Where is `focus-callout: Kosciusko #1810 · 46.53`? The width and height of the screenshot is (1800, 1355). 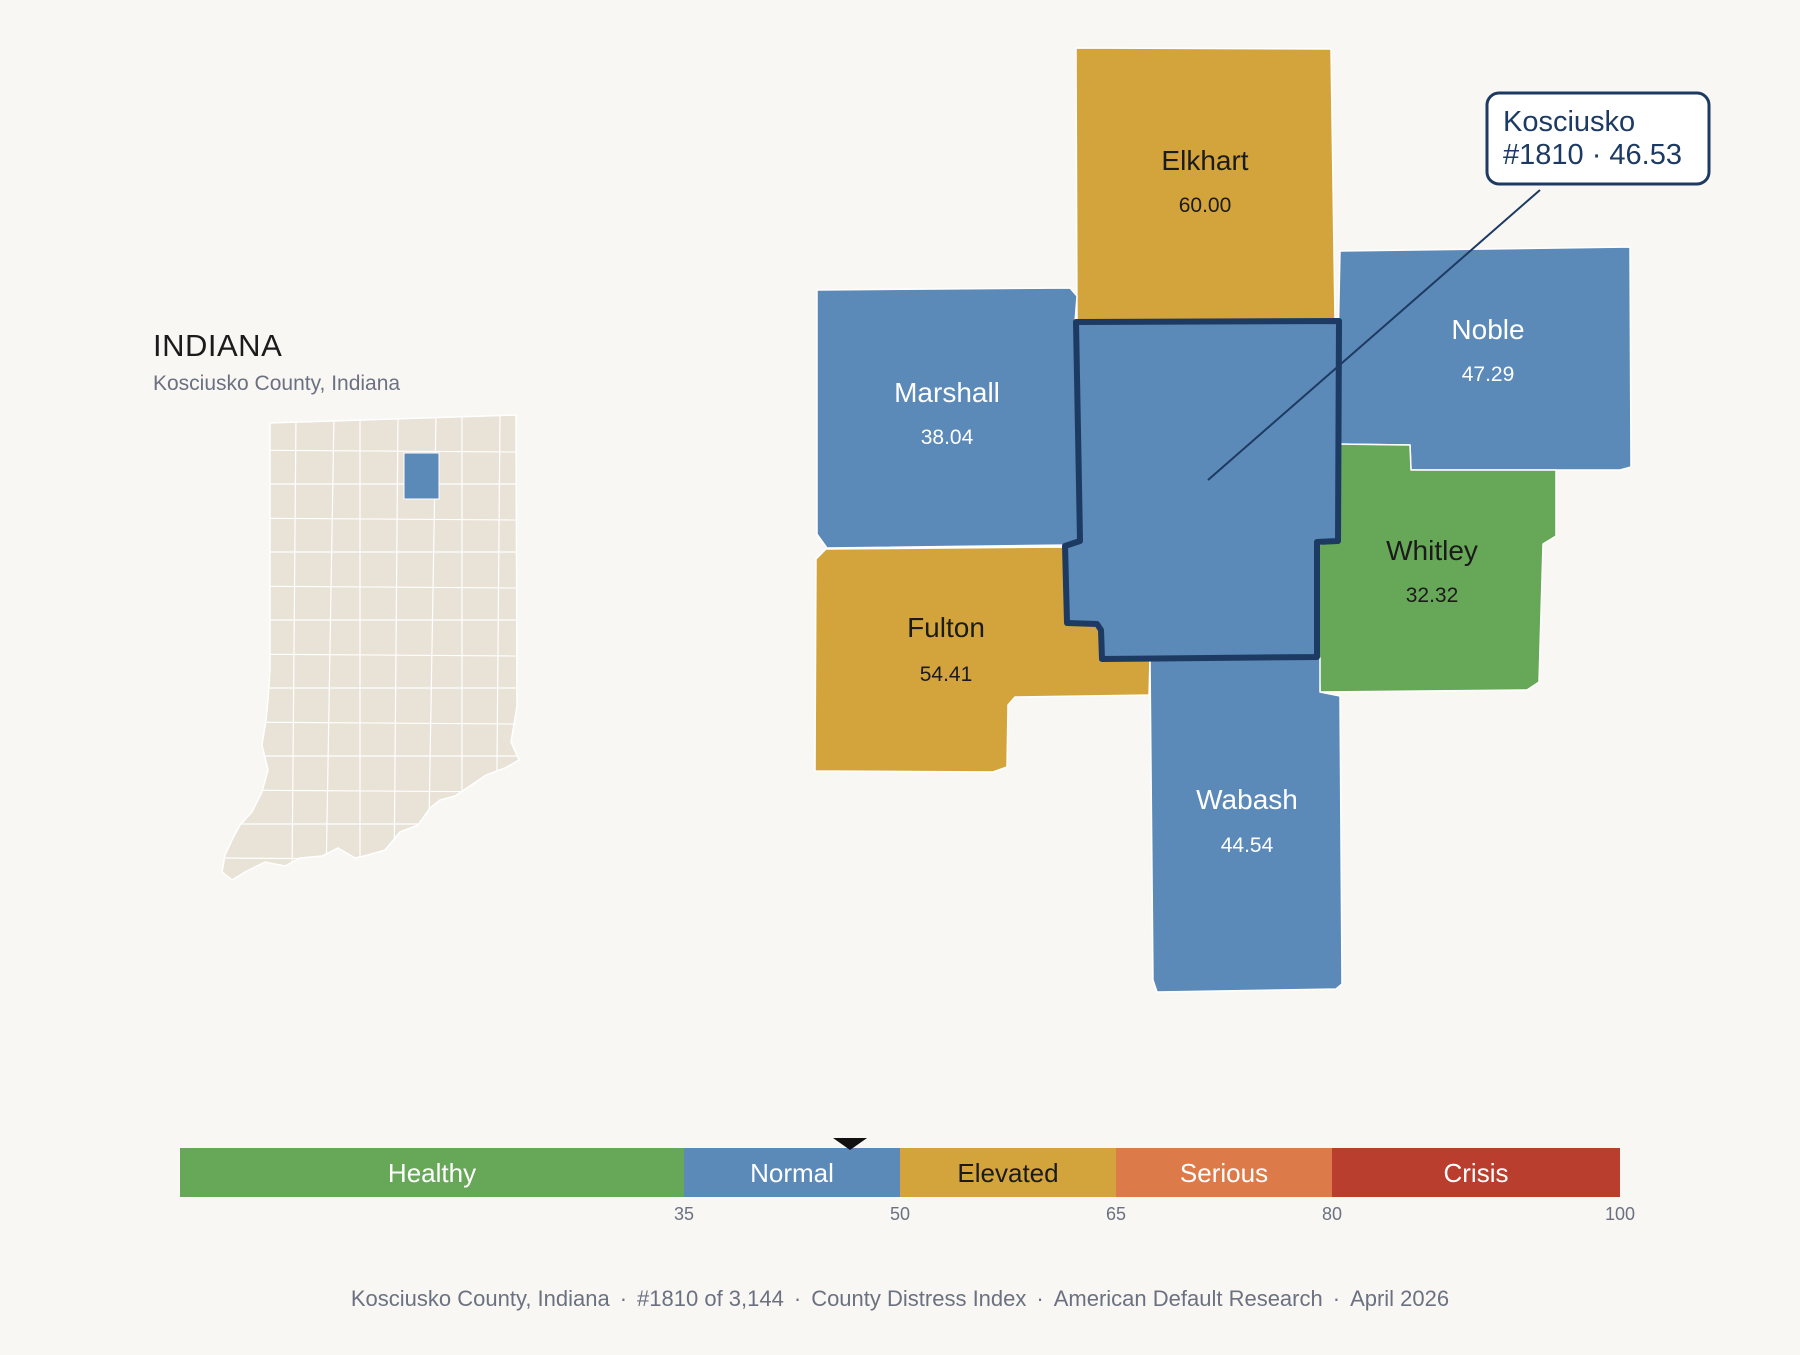
focus-callout: Kosciusko #1810 · 46.53 is located at coordinates (1459, 286).